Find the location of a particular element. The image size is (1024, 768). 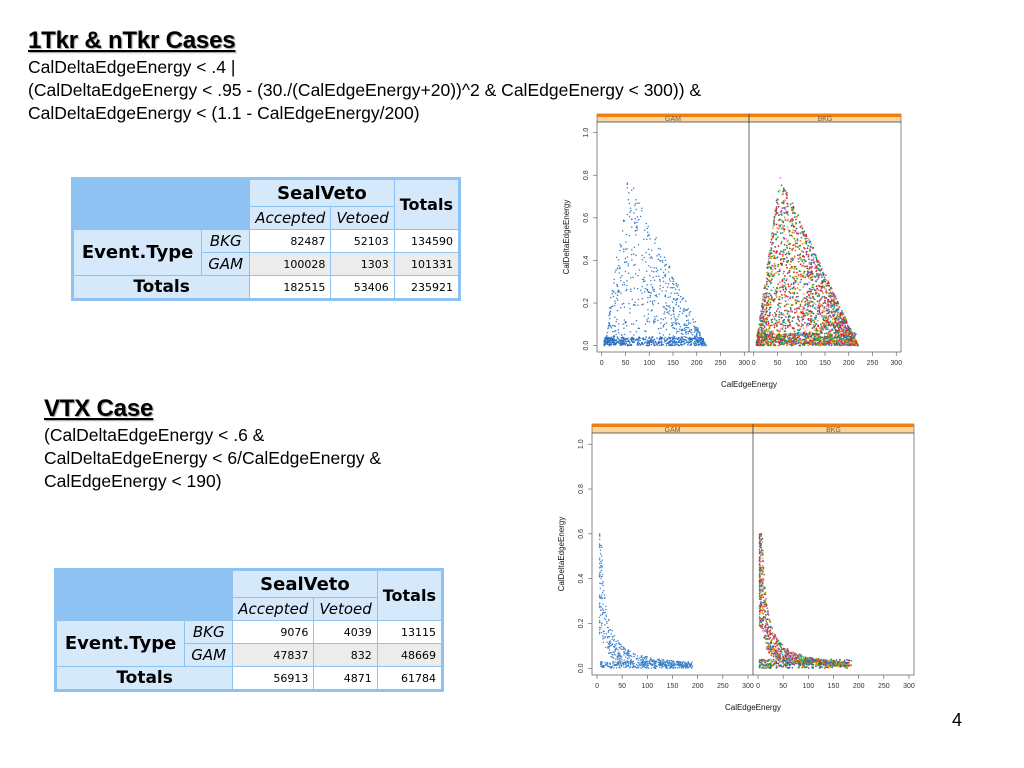

x-tick-label: 250 is located at coordinates (723, 686).